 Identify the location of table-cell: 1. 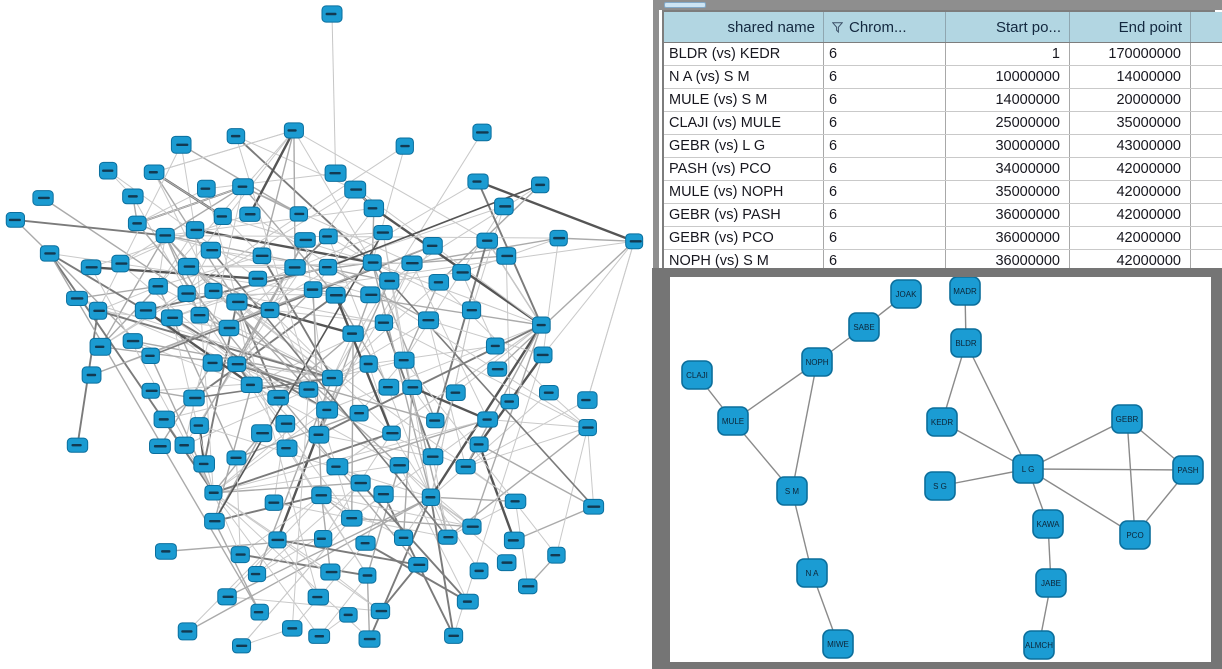
(1007, 54).